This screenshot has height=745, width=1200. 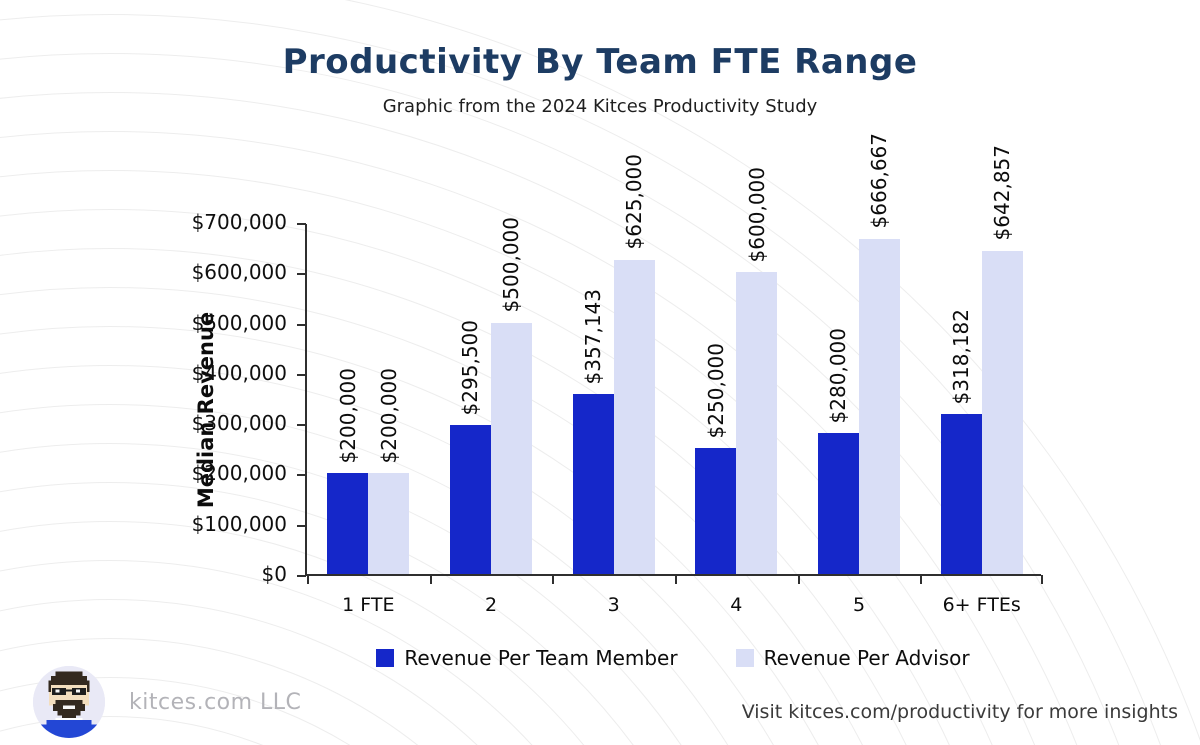 What do you see at coordinates (368, 605) in the screenshot?
I see `x-category-label: 1 FTE` at bounding box center [368, 605].